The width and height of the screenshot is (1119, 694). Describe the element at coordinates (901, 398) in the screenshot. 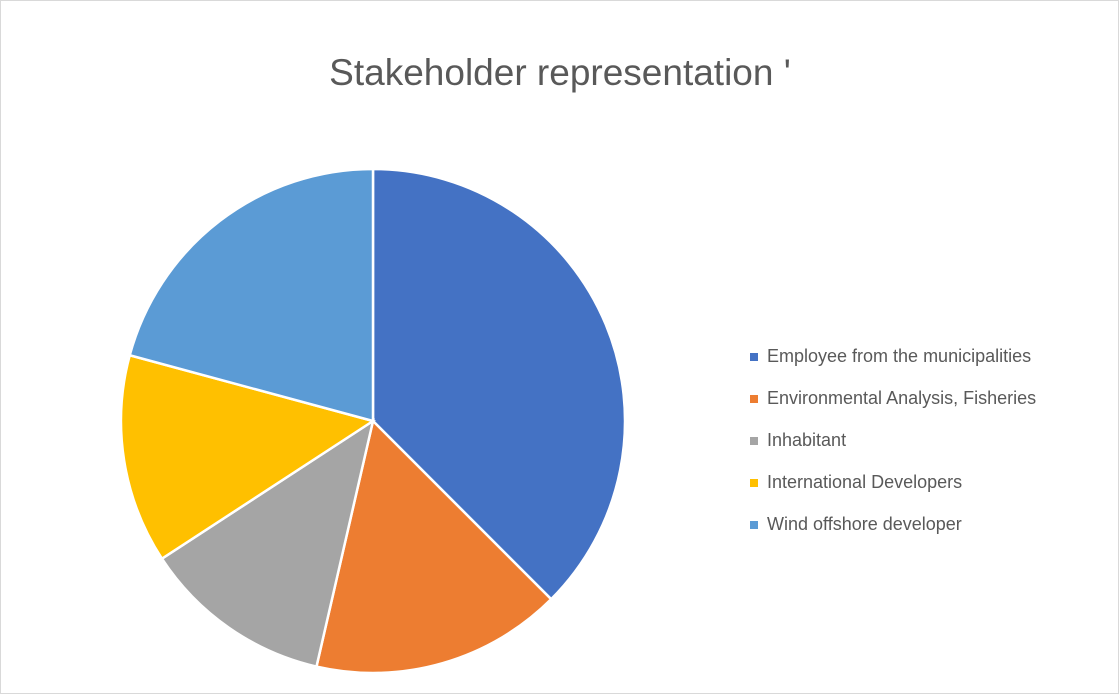

I see `legend-label: Environmental Analysis, Fisheries` at that location.